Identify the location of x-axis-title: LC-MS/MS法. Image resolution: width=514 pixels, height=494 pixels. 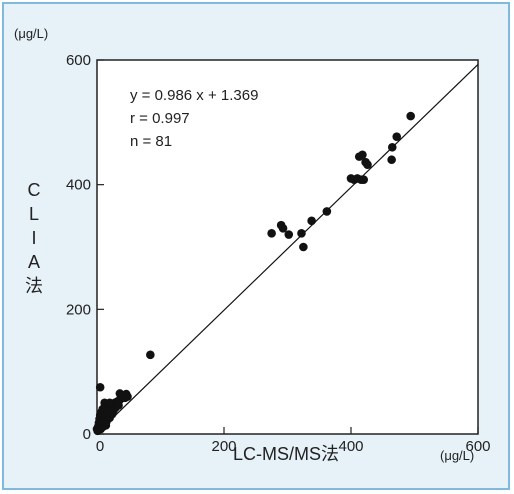
(286, 454).